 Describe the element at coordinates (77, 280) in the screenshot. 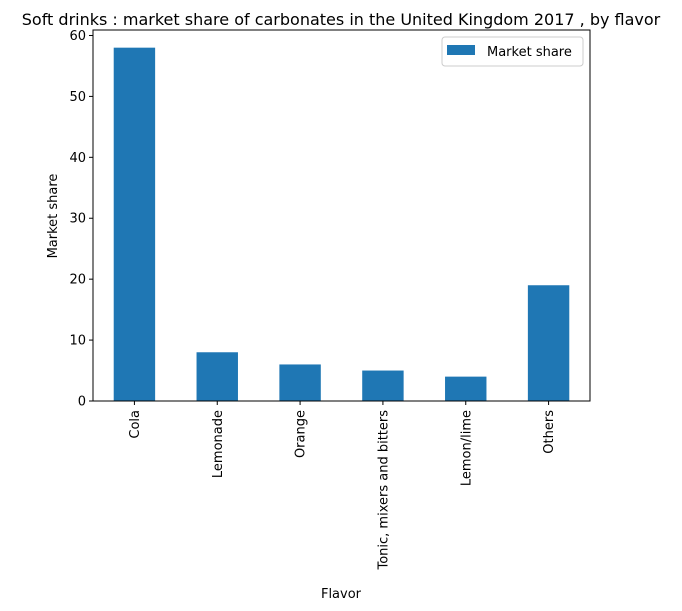

I see `y-tick-label: 20` at that location.